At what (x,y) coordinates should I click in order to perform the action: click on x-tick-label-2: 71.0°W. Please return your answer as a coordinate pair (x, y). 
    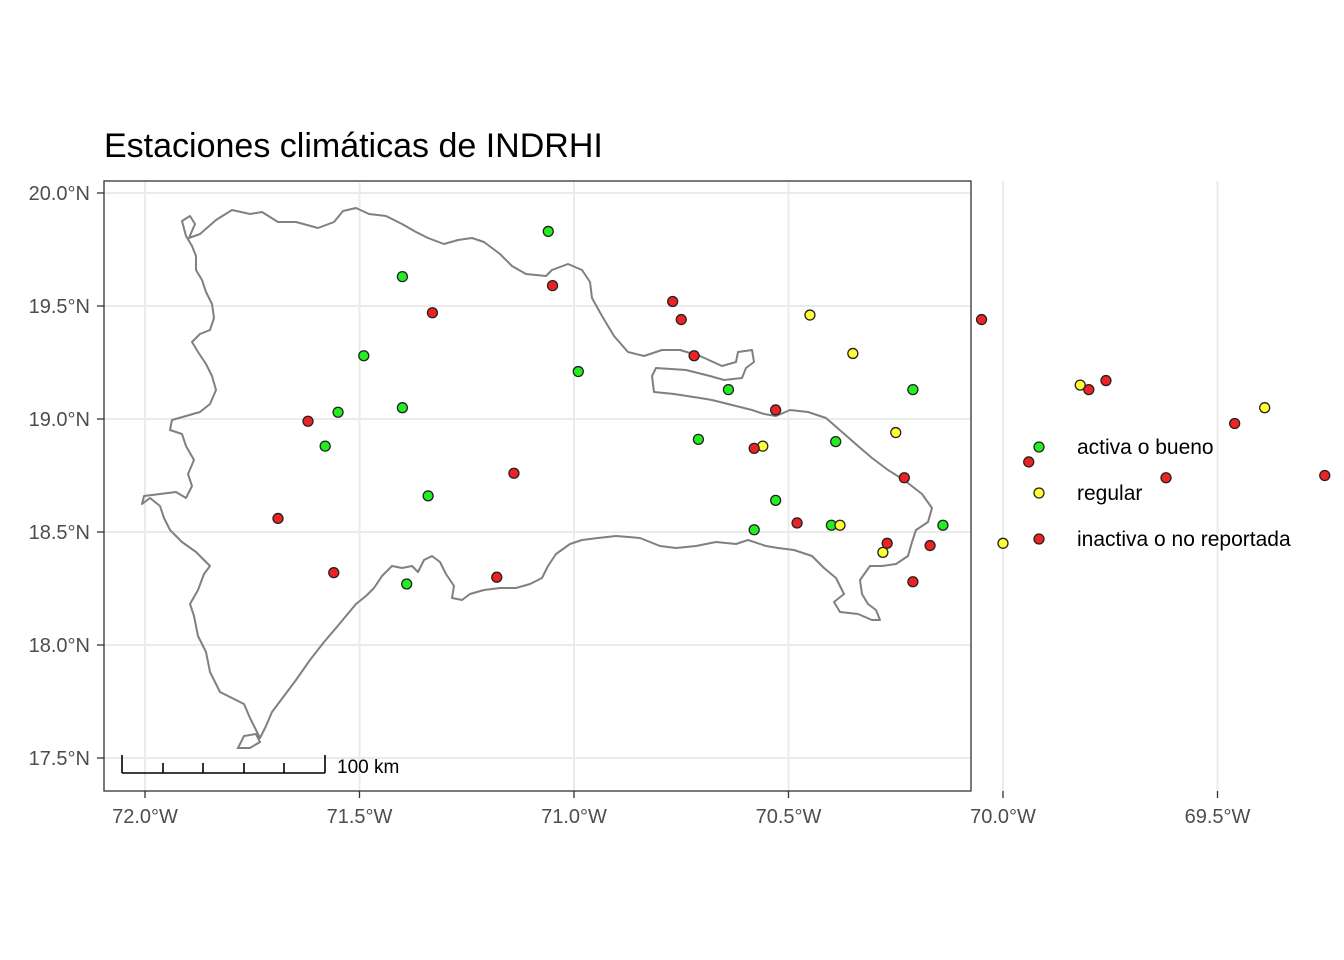
    Looking at the image, I should click on (574, 817).